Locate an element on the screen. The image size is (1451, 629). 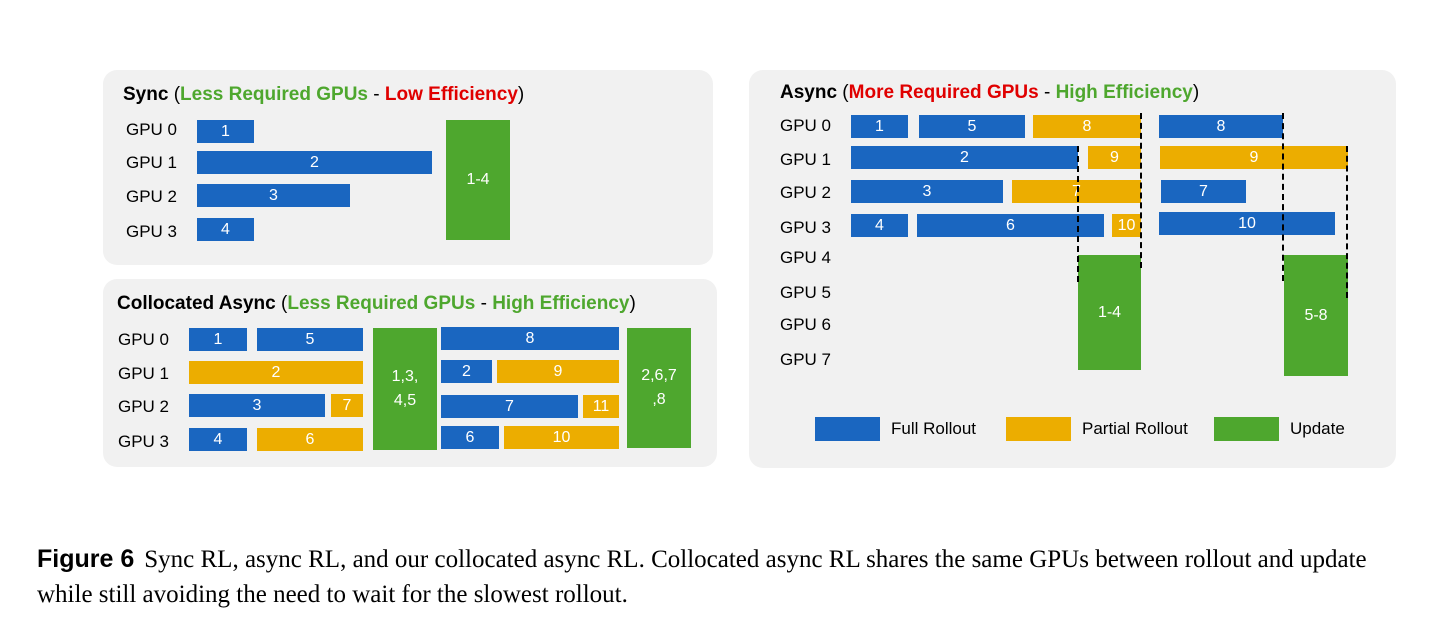
sync-rollout-bar: 4 is located at coordinates (225, 229).